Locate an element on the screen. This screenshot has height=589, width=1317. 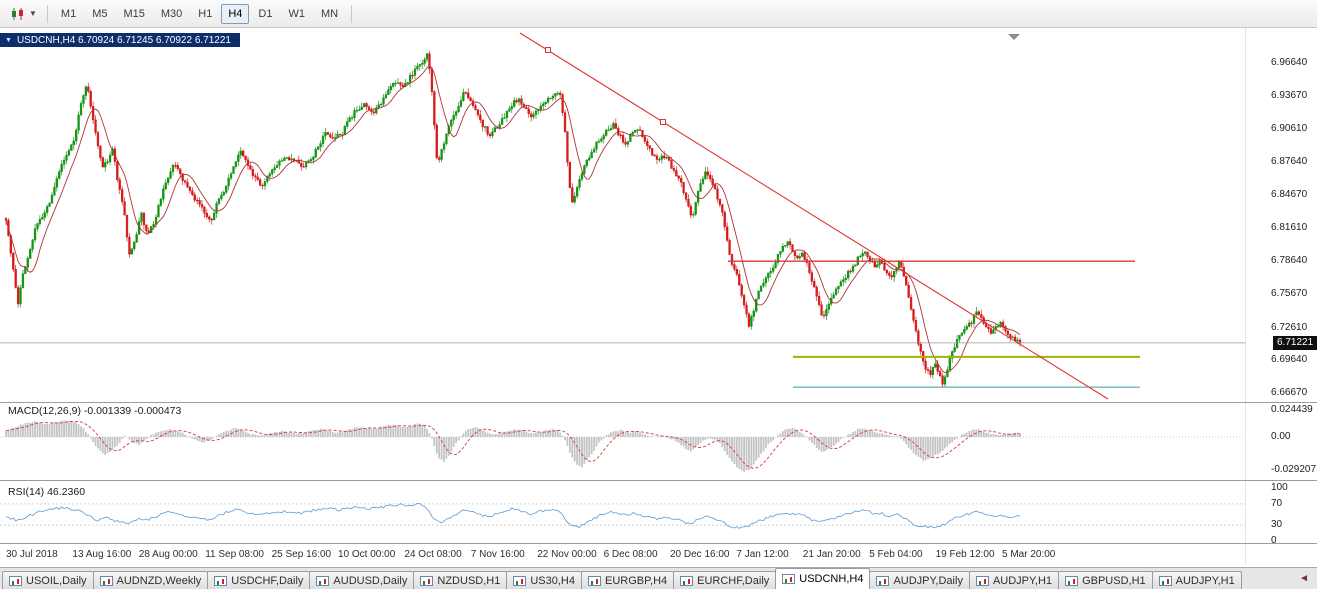
chart-tab-usdcnh-h4: USDCNH,H4 is located at coordinates (823, 578).